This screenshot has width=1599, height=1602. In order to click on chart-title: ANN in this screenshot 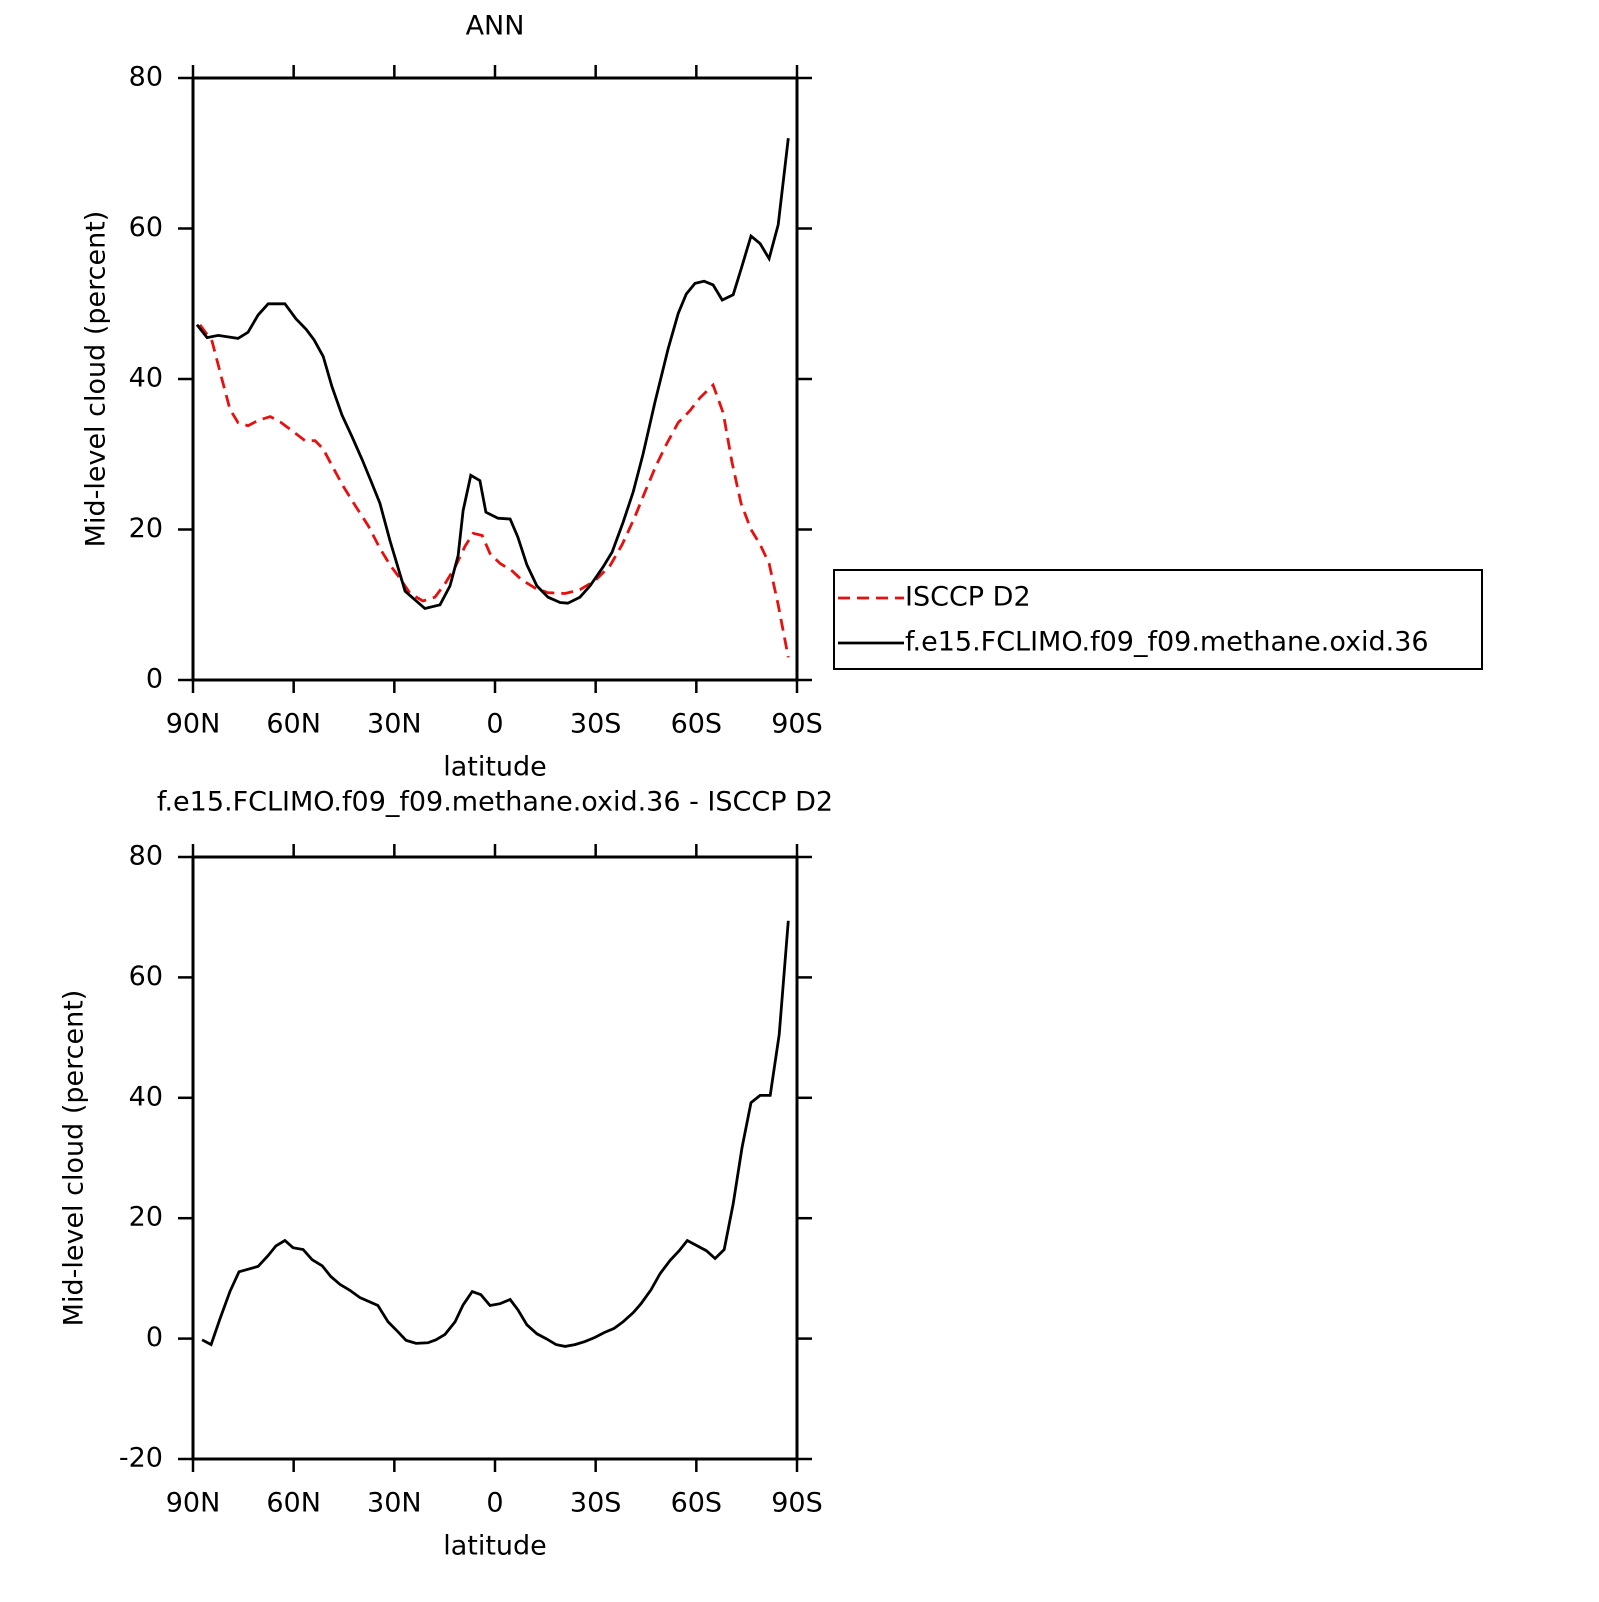, I will do `click(495, 26)`.